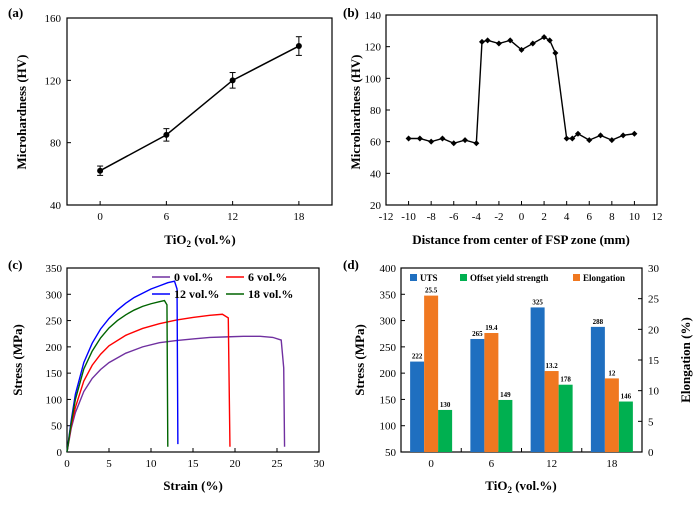  What do you see at coordinates (236, 464) in the screenshot?
I see `panel-c-x-tick-label: 20` at bounding box center [236, 464].